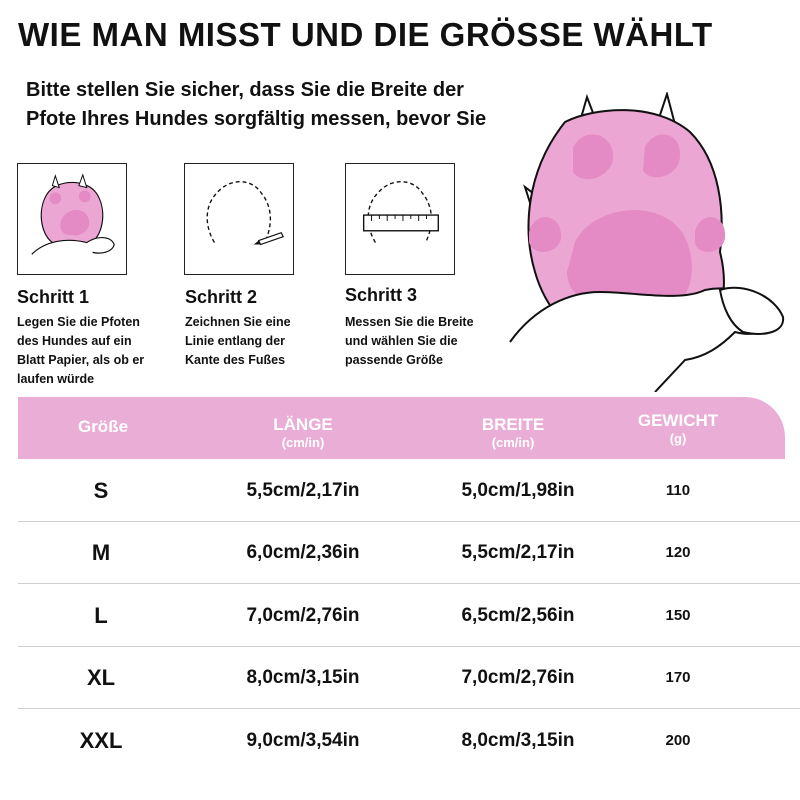 Image resolution: width=800 pixels, height=800 pixels. Describe the element at coordinates (409, 678) in the screenshot. I see `table-row: XL 8,0cm/3,15in 7,0cm/2,76in 170` at that location.